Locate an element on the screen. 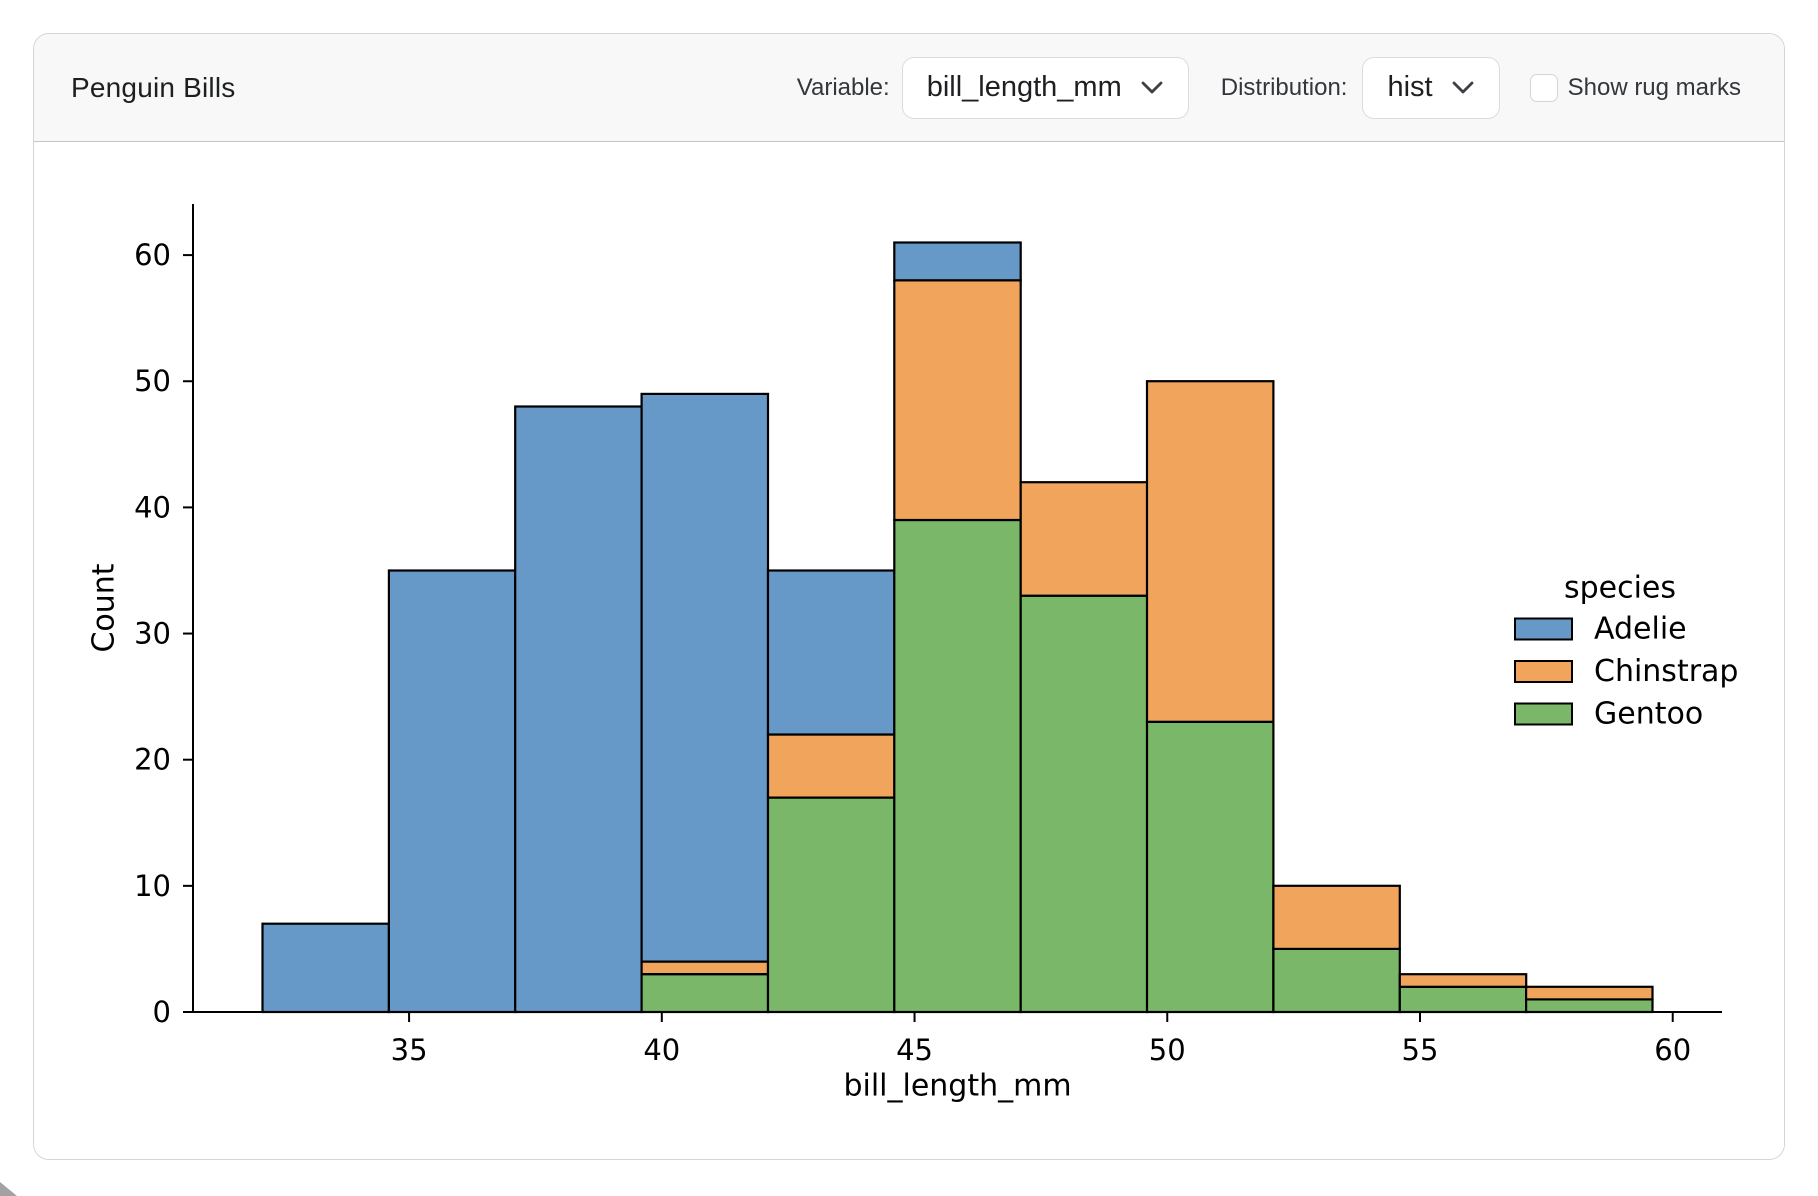 The image size is (1818, 1196). legend-label-adelie: Adelie is located at coordinates (1640, 629).